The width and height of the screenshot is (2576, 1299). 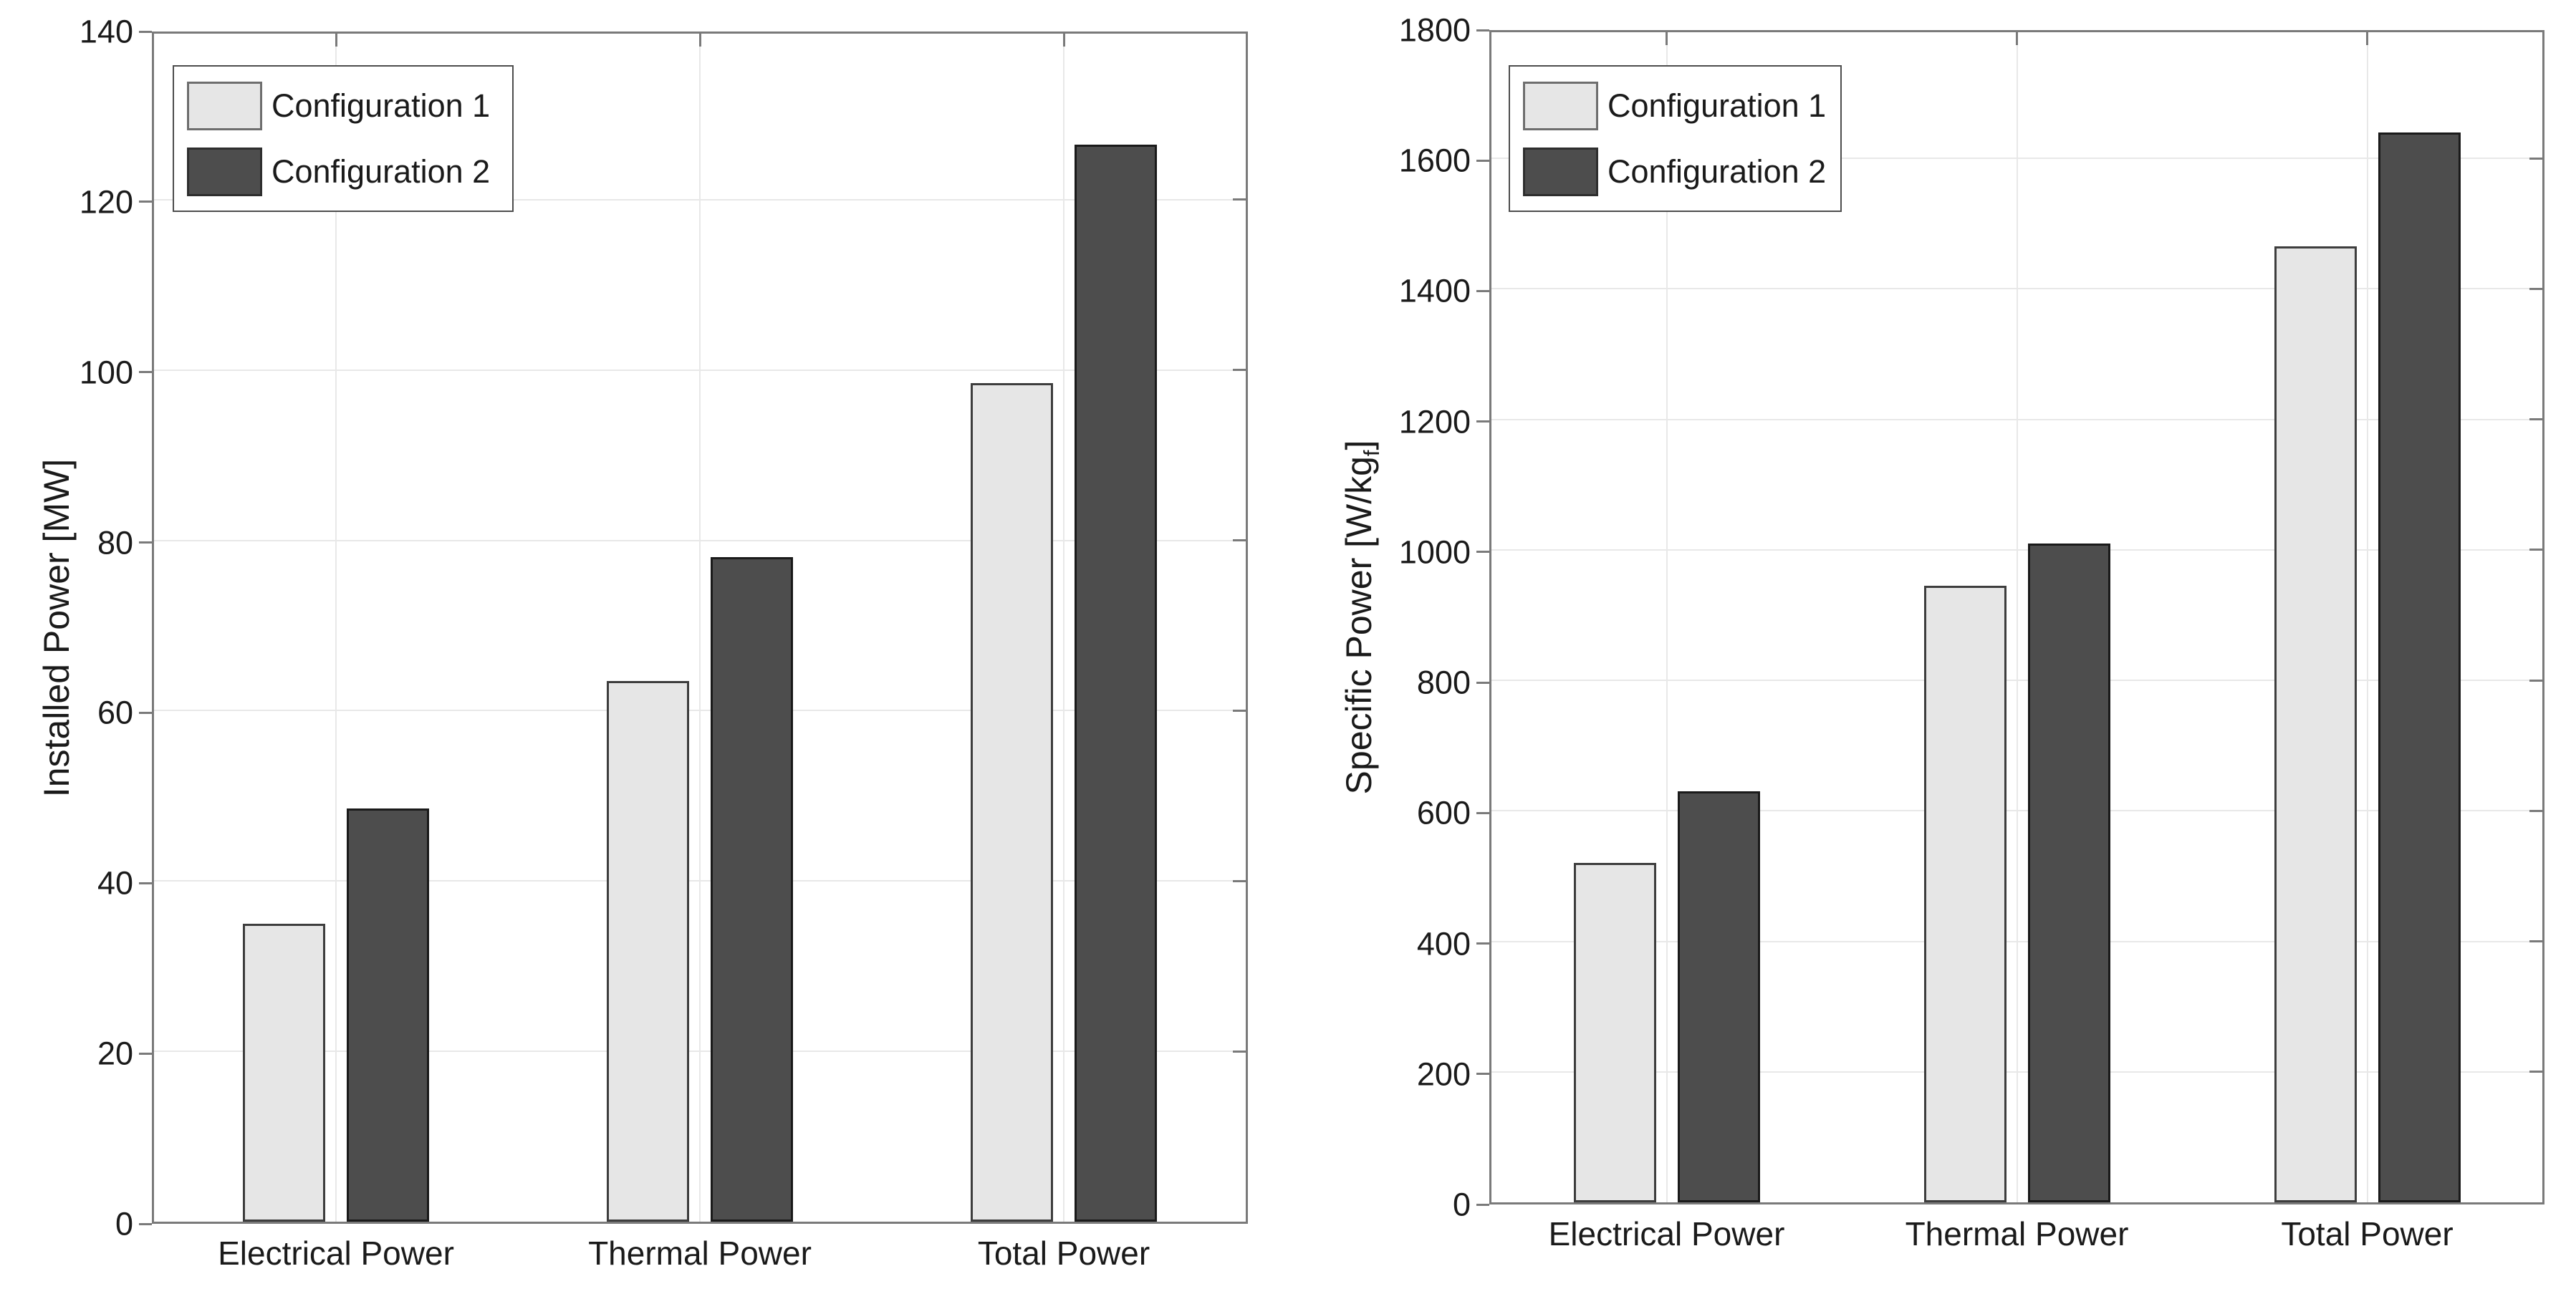 I want to click on y-tick-label: 40, so click(x=115, y=883).